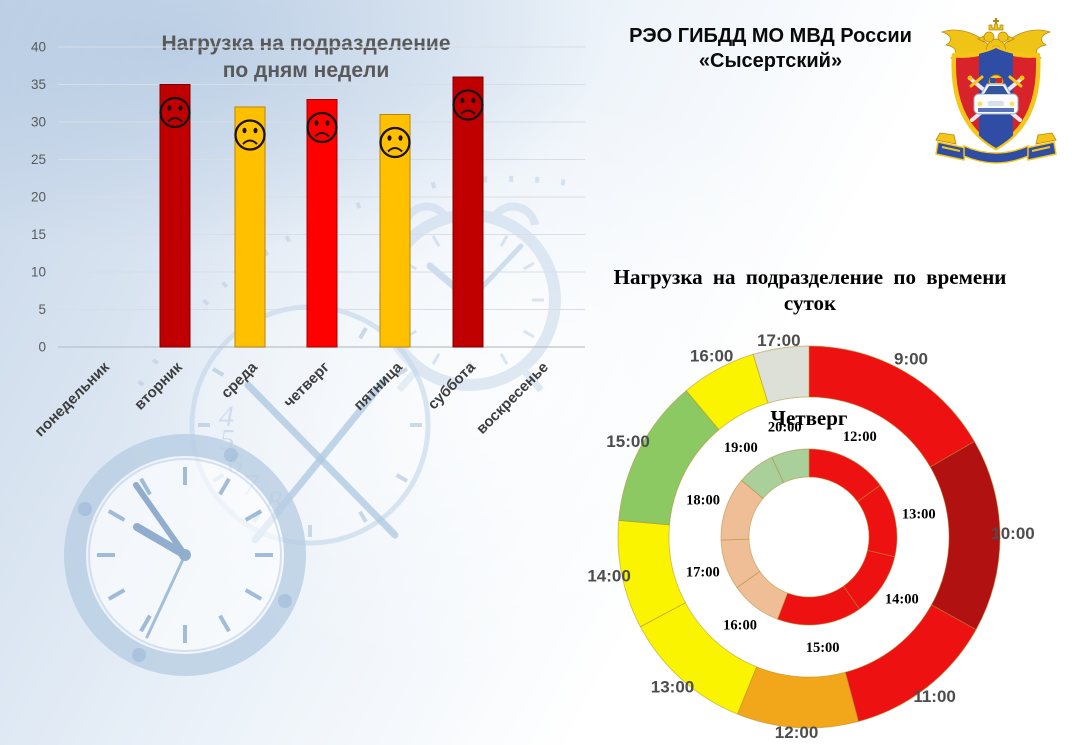 The width and height of the screenshot is (1072, 745). I want to click on patrol-car-icon, so click(996, 94).